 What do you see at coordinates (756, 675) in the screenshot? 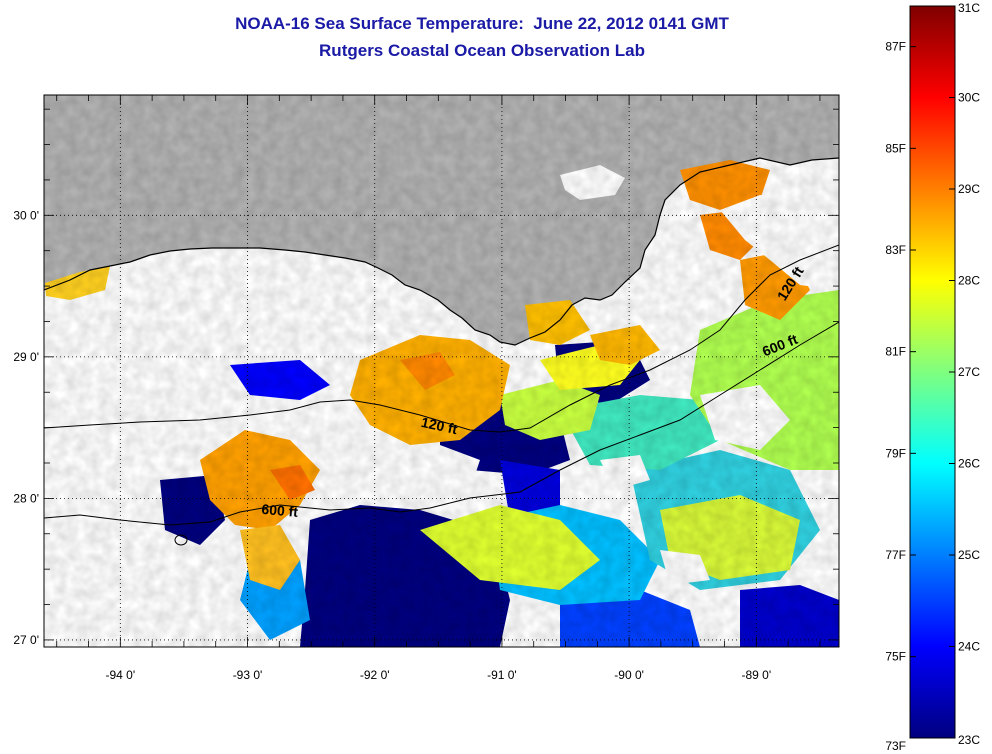
I see `lon-tick-label: -89 0'` at bounding box center [756, 675].